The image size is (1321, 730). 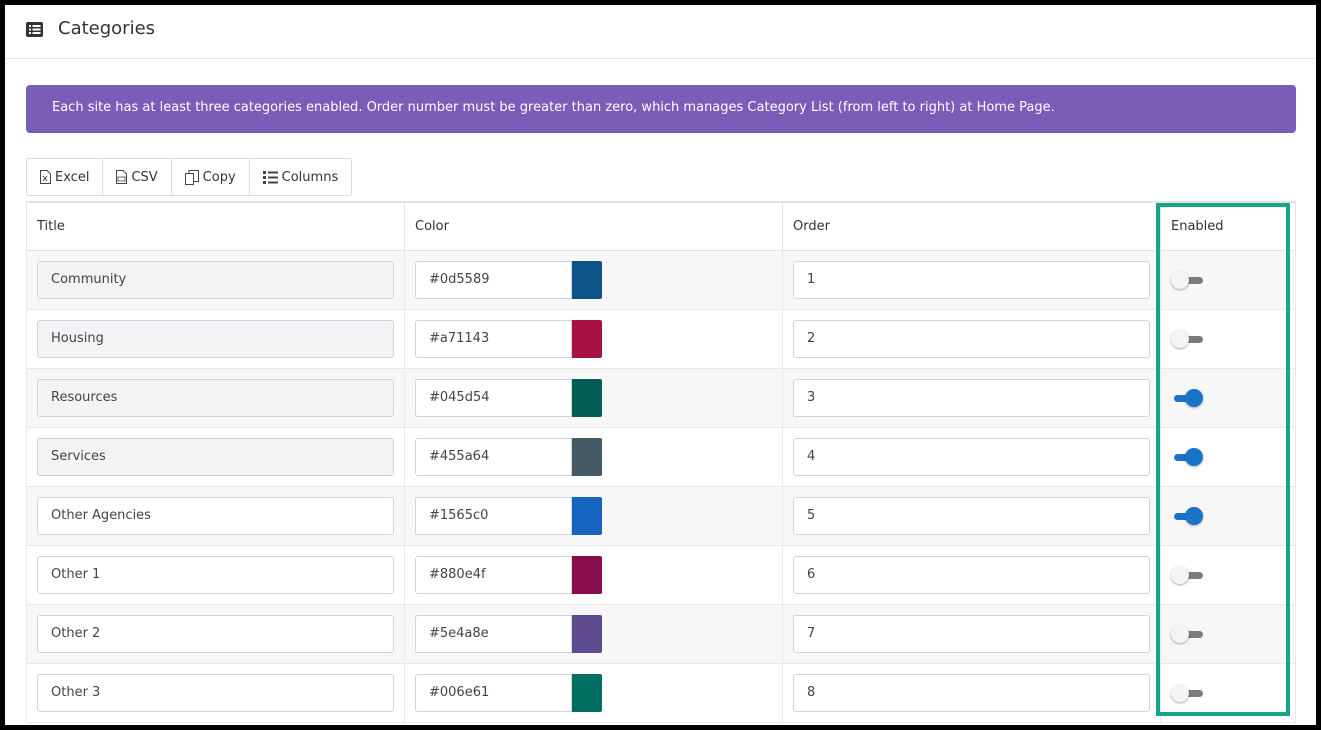 I want to click on table-row: Other Agencies #1565c0 5, so click(x=661, y=515).